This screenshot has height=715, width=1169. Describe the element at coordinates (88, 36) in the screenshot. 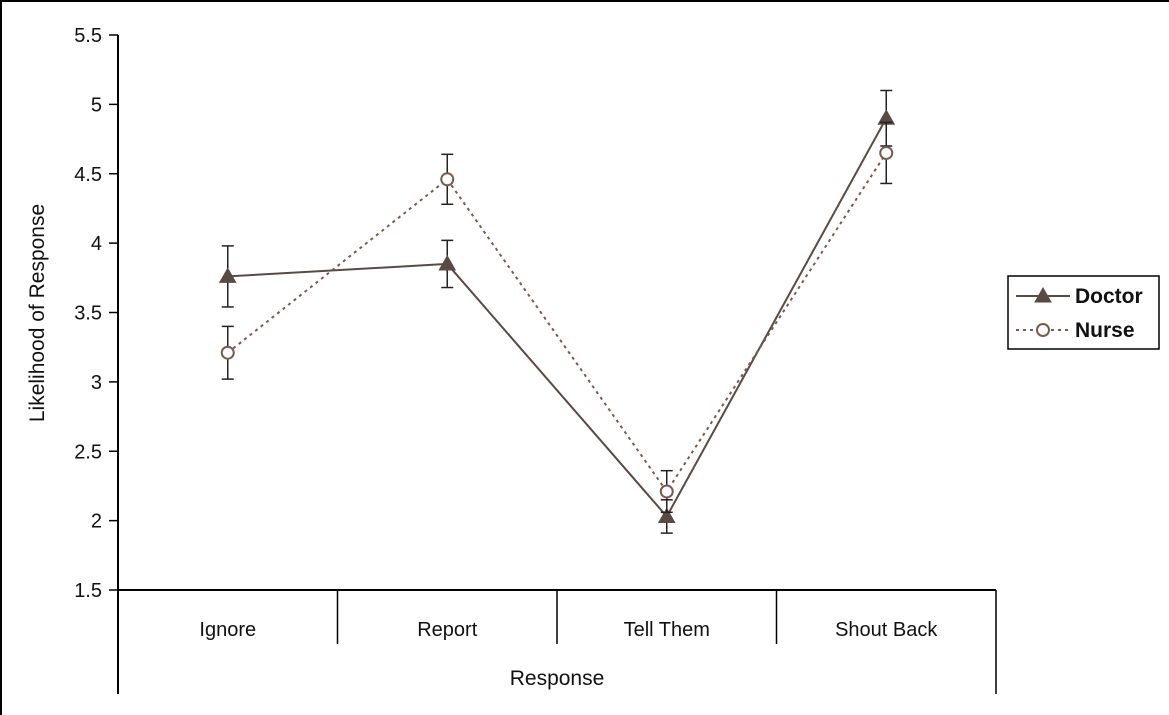

I see `y-tick-label: 5.5` at that location.